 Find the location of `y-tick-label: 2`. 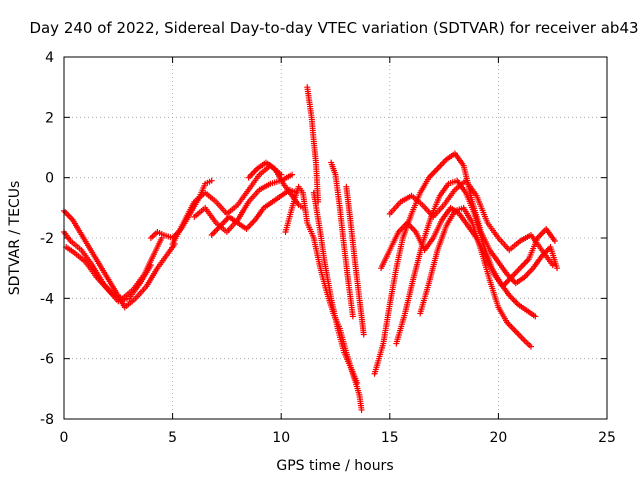

y-tick-label: 2 is located at coordinates (49, 118).